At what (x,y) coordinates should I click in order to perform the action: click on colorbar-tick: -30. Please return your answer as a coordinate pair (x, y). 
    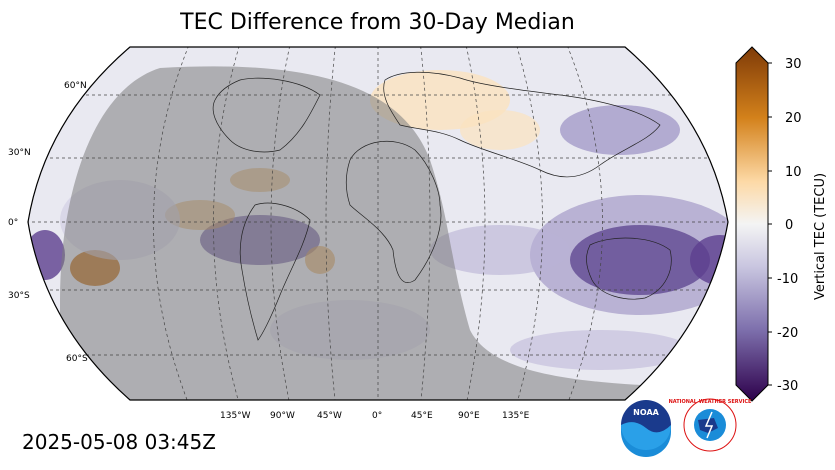
    Looking at the image, I should click on (787, 386).